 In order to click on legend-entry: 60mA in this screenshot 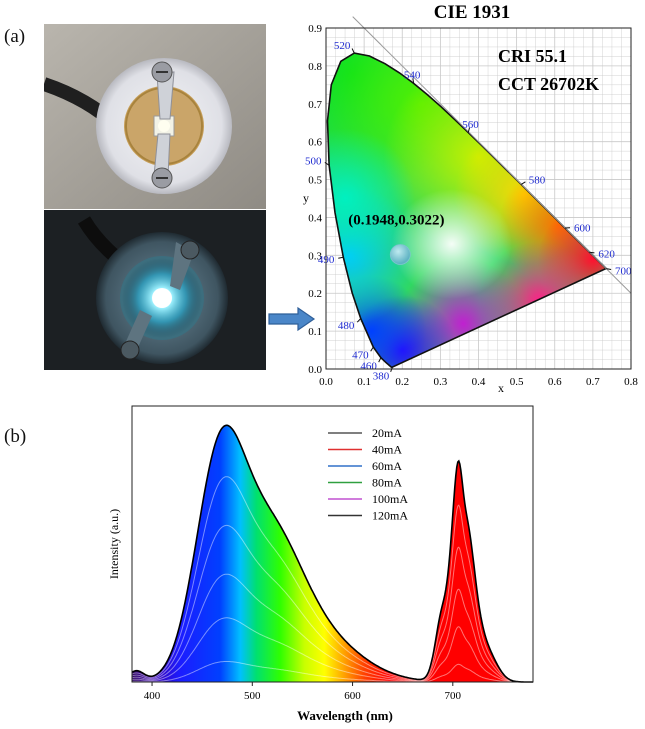, I will do `click(387, 466)`.